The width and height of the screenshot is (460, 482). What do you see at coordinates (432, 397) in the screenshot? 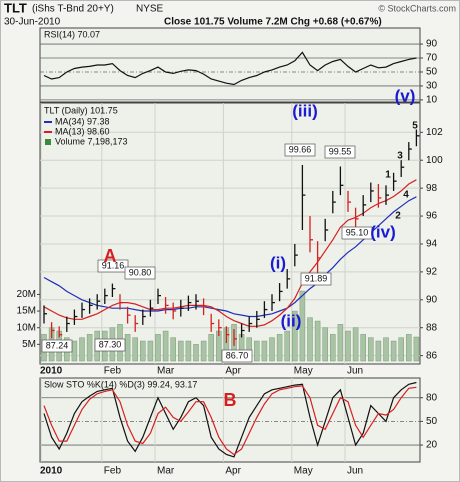
I see `y-tick-label: 80` at bounding box center [432, 397].